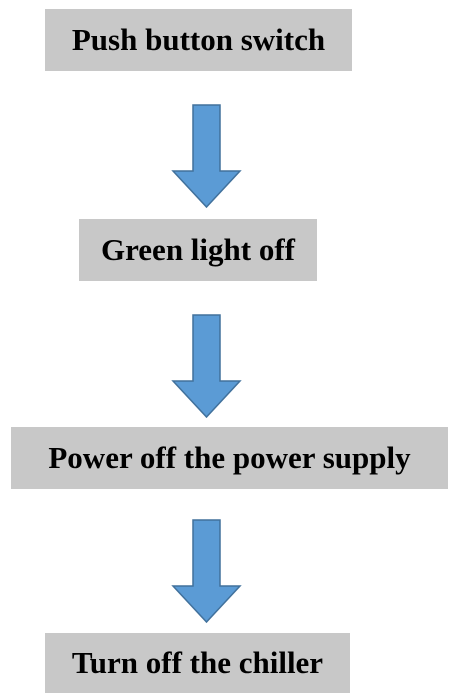  I want to click on step-box: Power off the power supply, so click(229, 458).